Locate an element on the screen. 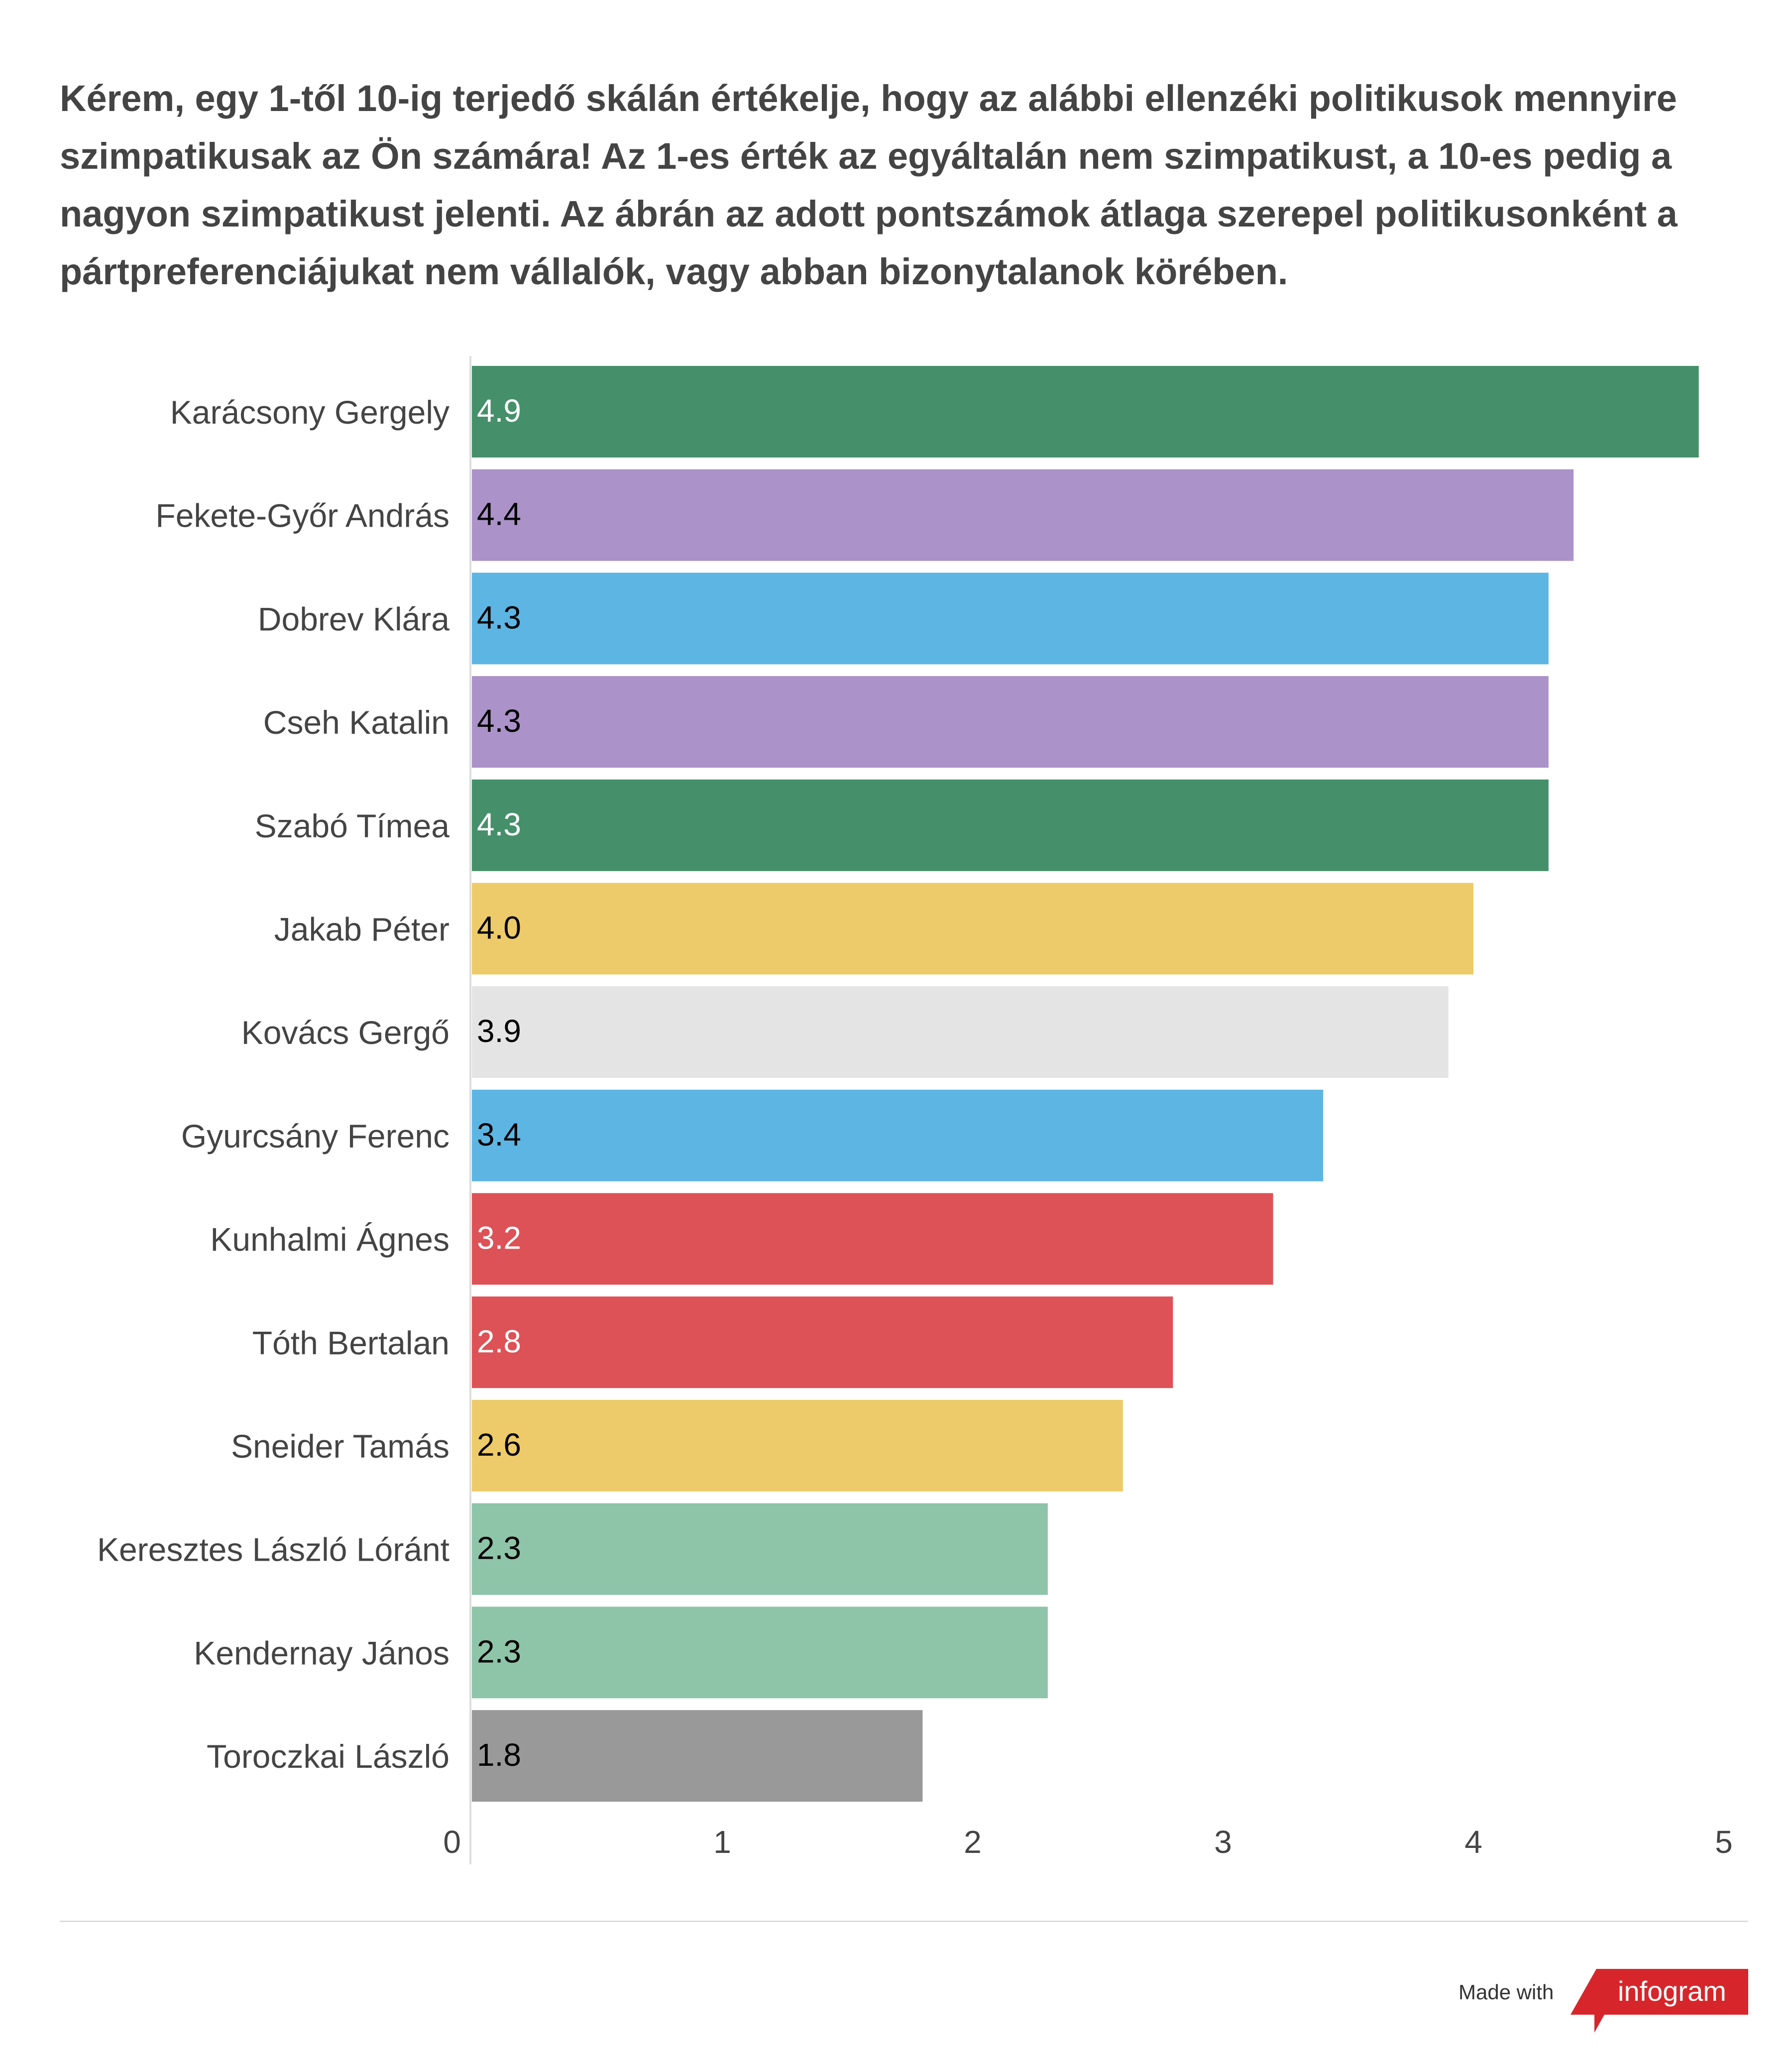 Image resolution: width=1792 pixels, height=2061 pixels. value-label: 4.4 is located at coordinates (499, 514).